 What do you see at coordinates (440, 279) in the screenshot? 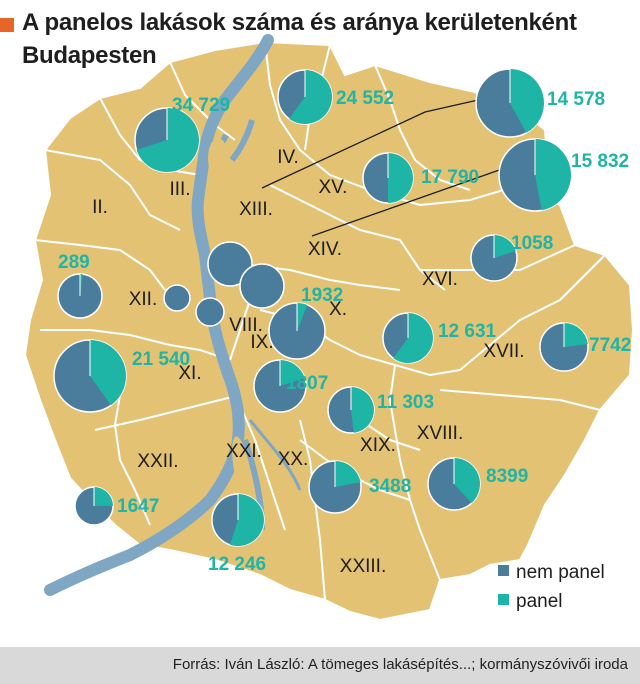
I see `district-label: XVI.` at bounding box center [440, 279].